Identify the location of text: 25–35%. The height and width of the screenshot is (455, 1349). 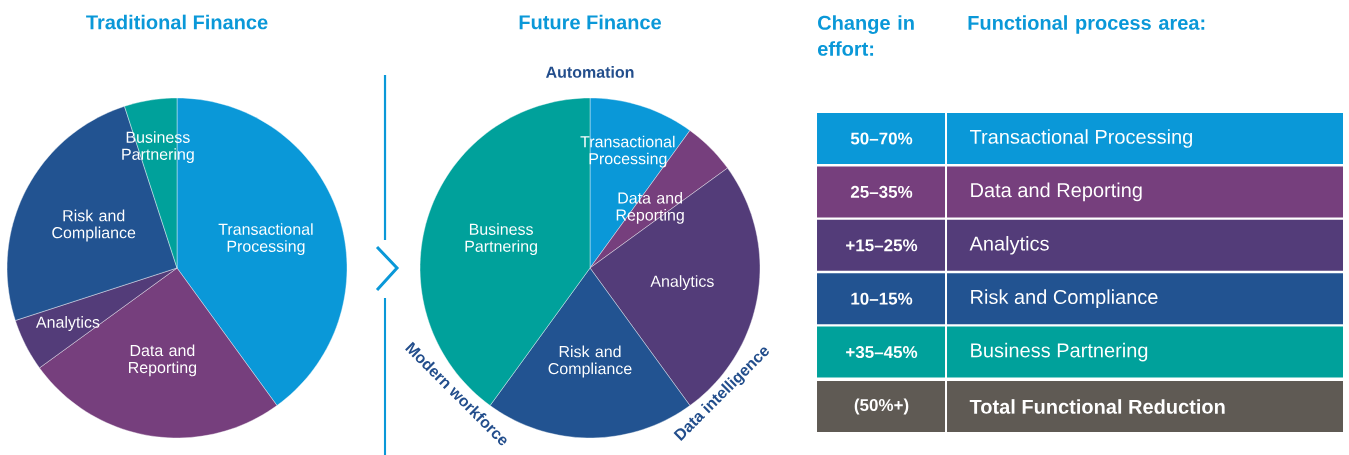
(881, 191).